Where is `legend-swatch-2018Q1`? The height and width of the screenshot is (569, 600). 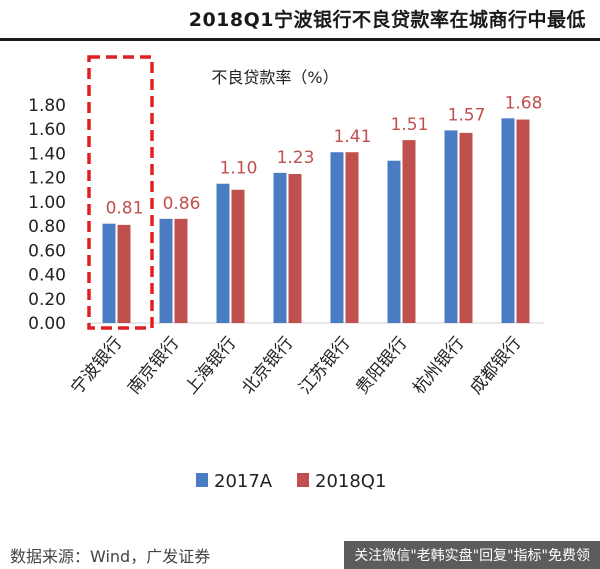
legend-swatch-2018Q1 is located at coordinates (303, 480).